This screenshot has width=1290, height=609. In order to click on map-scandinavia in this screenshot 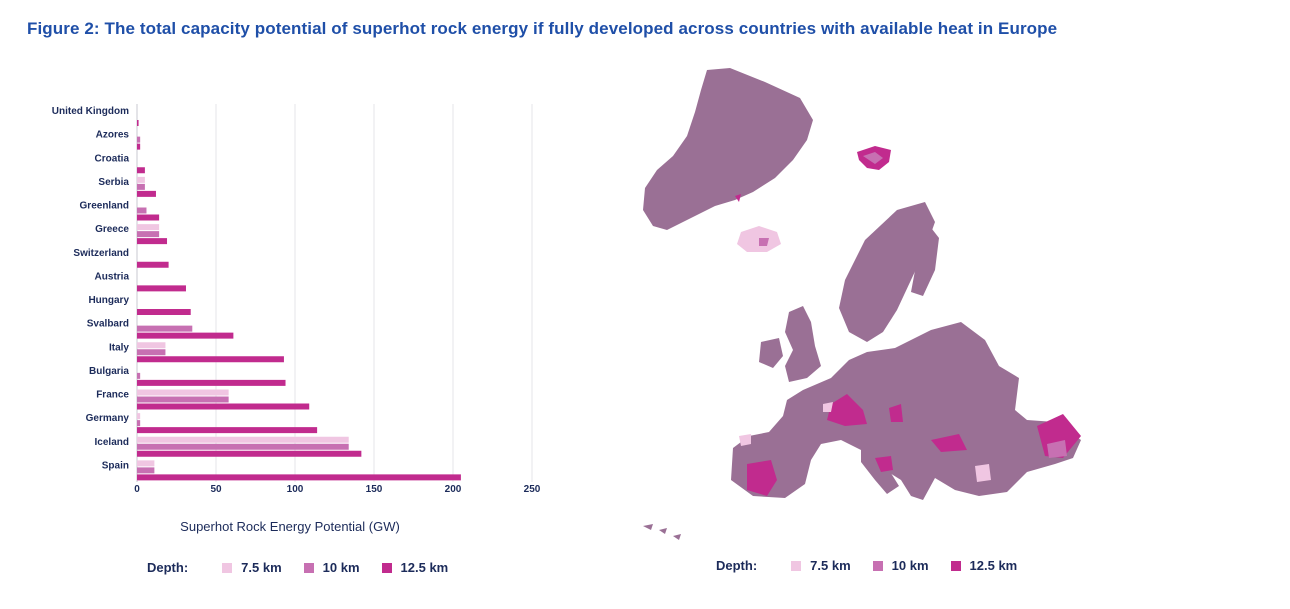, I will do `click(887, 272)`.